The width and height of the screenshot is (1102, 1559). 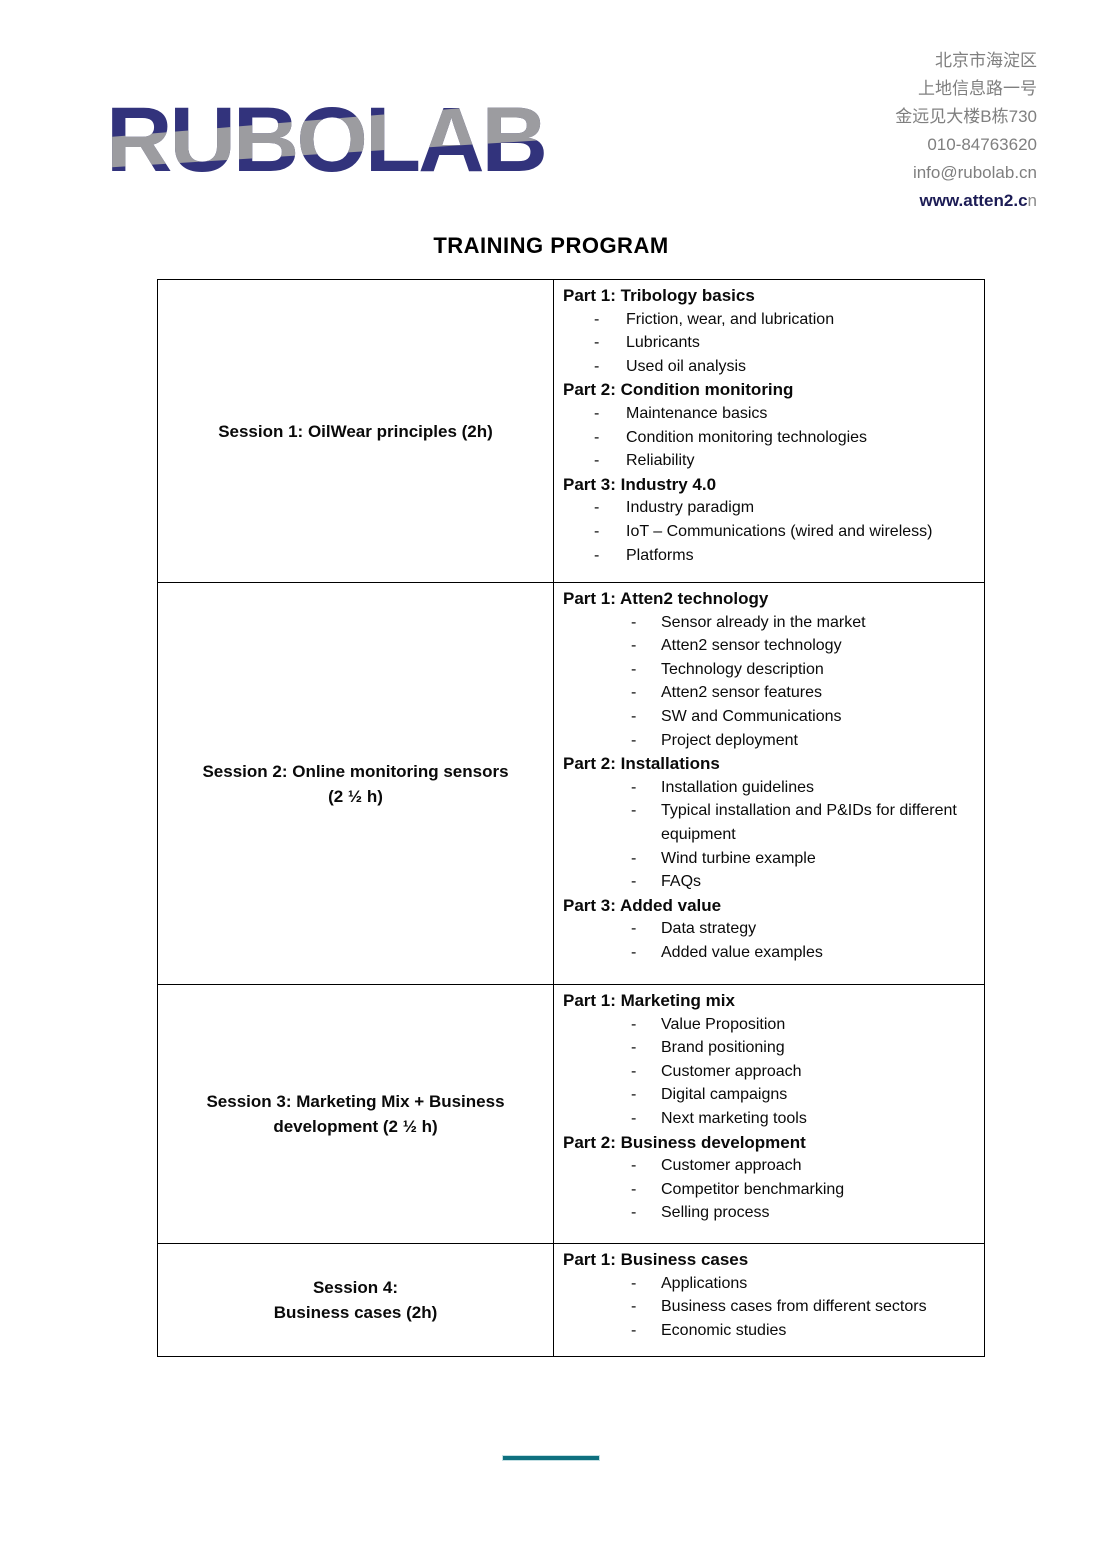 I want to click on bullet-text: Next marketing tools, so click(x=734, y=1118).